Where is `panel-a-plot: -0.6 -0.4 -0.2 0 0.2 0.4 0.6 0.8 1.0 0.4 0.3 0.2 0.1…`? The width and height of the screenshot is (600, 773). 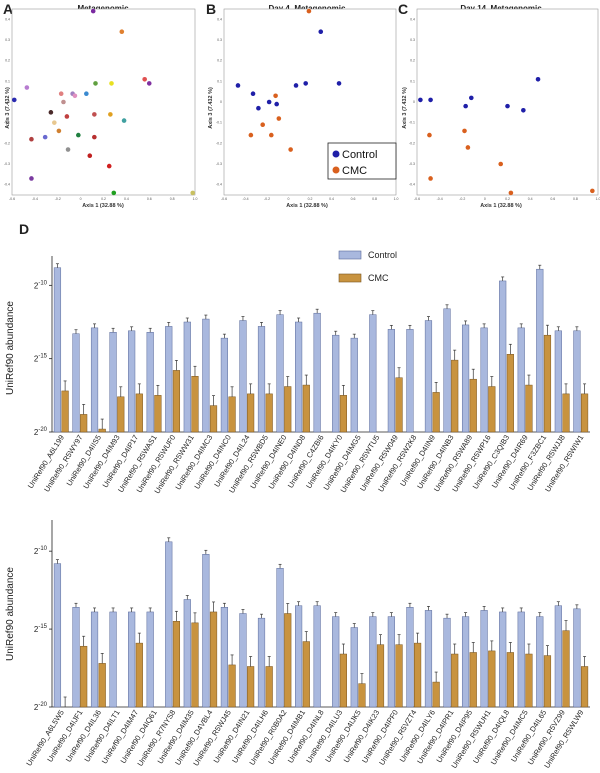
panel-a-plot: -0.6 -0.4 -0.2 0 0.2 0.4 0.6 0.8 1.0 0.4 0.3 0.2 0.1… is located at coordinates (100, 104).